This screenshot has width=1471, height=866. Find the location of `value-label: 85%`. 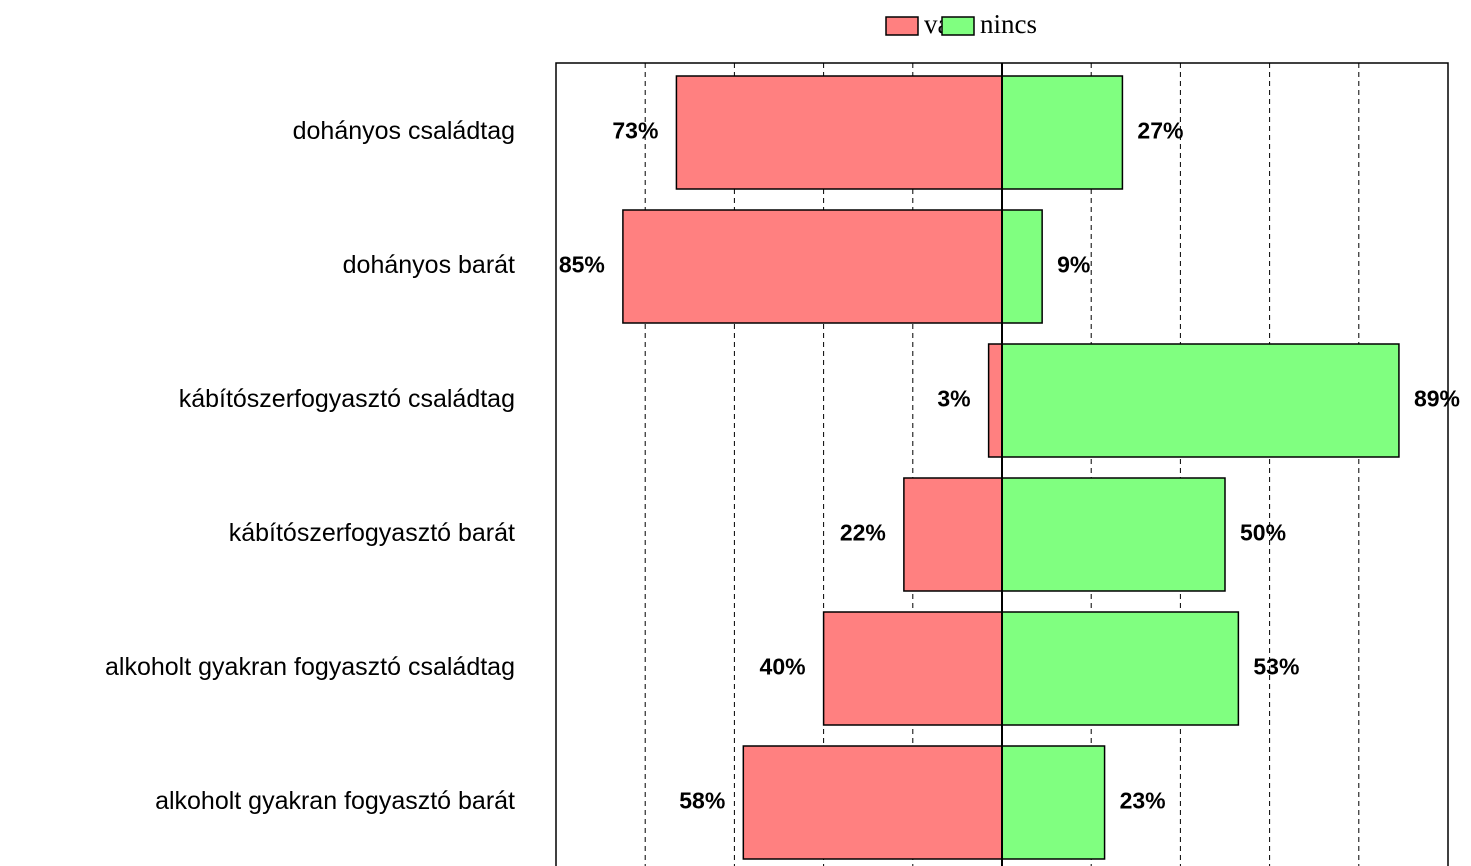

value-label: 85% is located at coordinates (582, 265).